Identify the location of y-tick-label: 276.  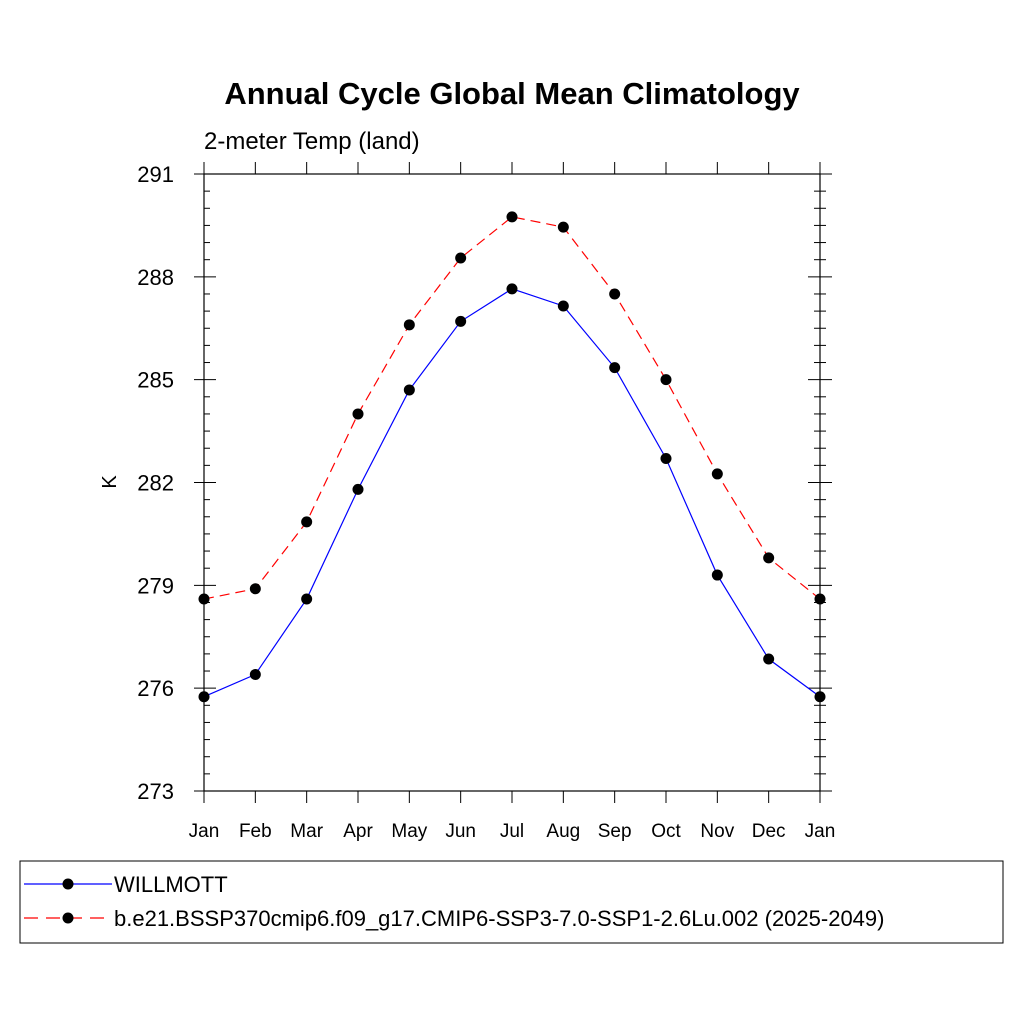
(155, 688).